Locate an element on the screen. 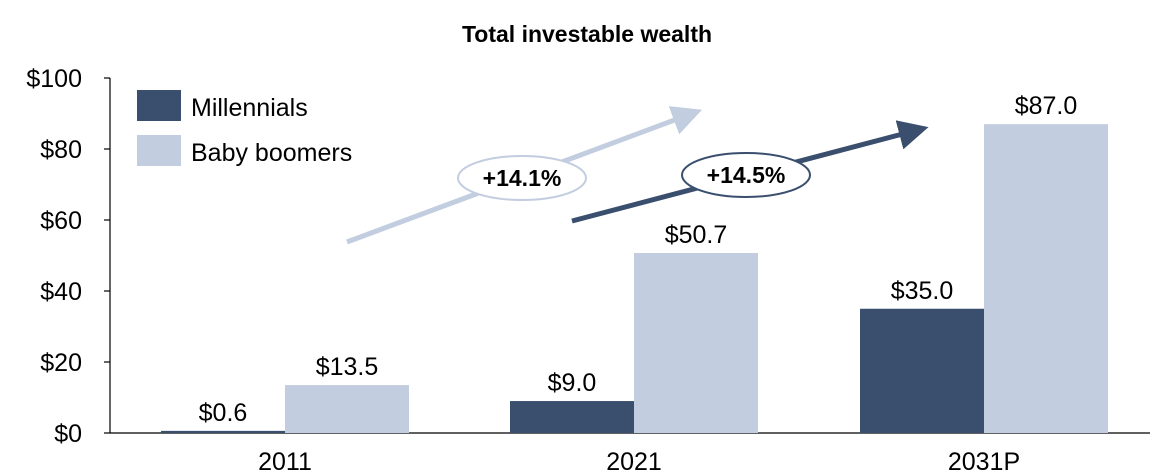  x-tick-label: 2011 is located at coordinates (285, 462).